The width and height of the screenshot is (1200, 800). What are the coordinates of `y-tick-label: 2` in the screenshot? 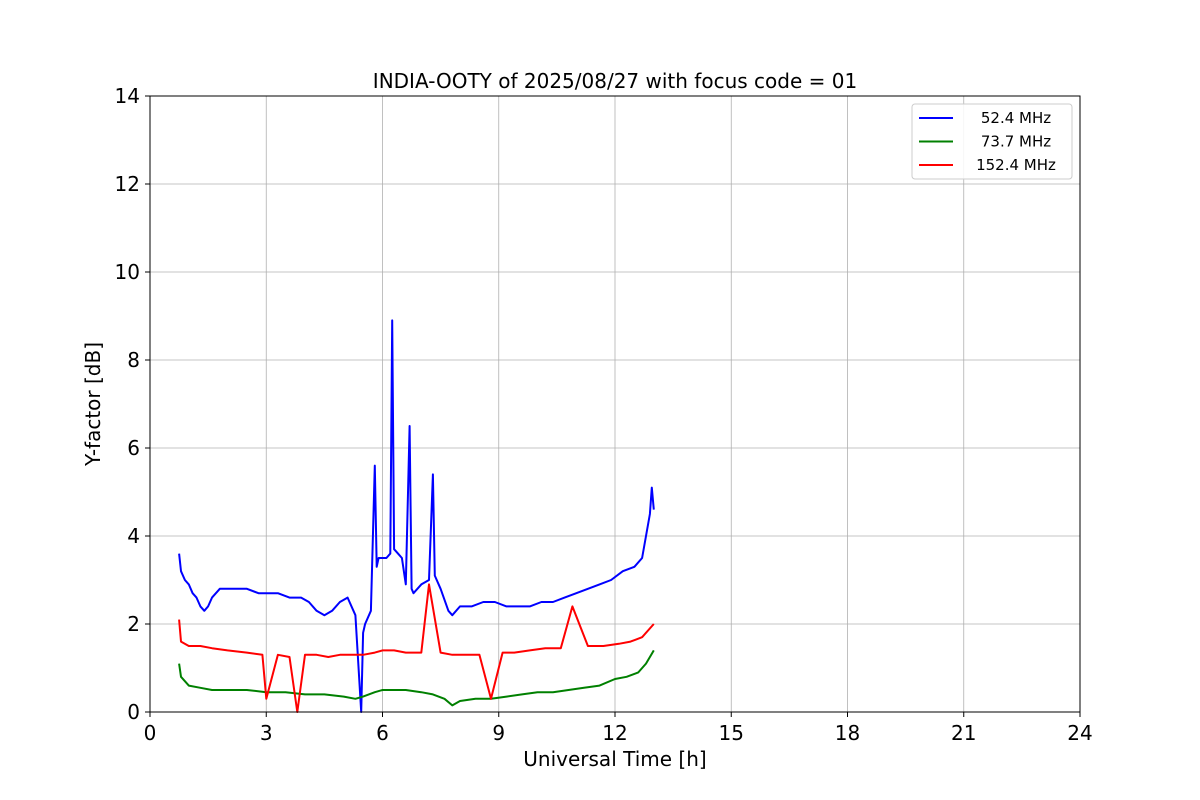 It's located at (133, 624).